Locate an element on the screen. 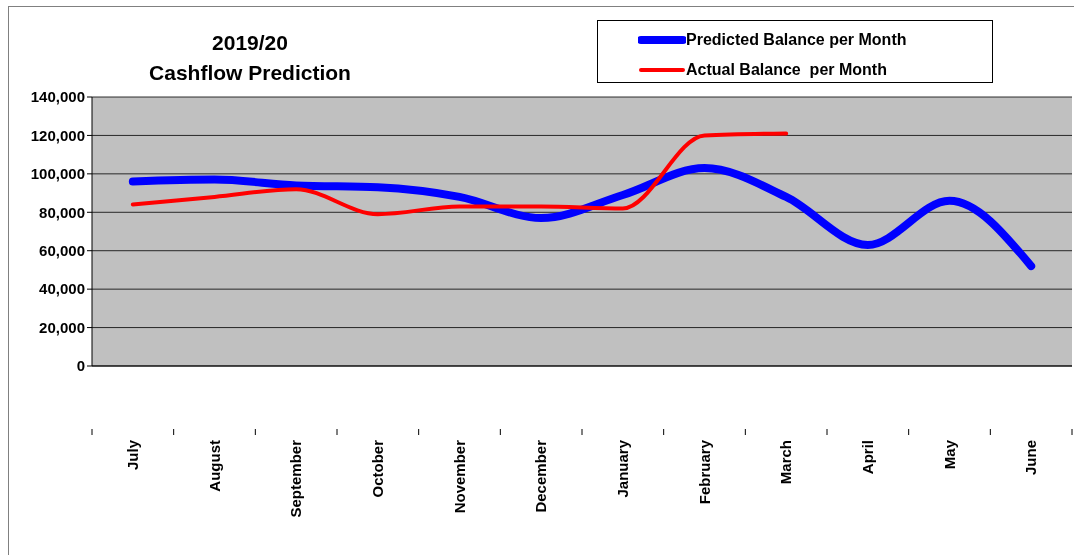  y-tick-label: 40,000 is located at coordinates (62, 289).